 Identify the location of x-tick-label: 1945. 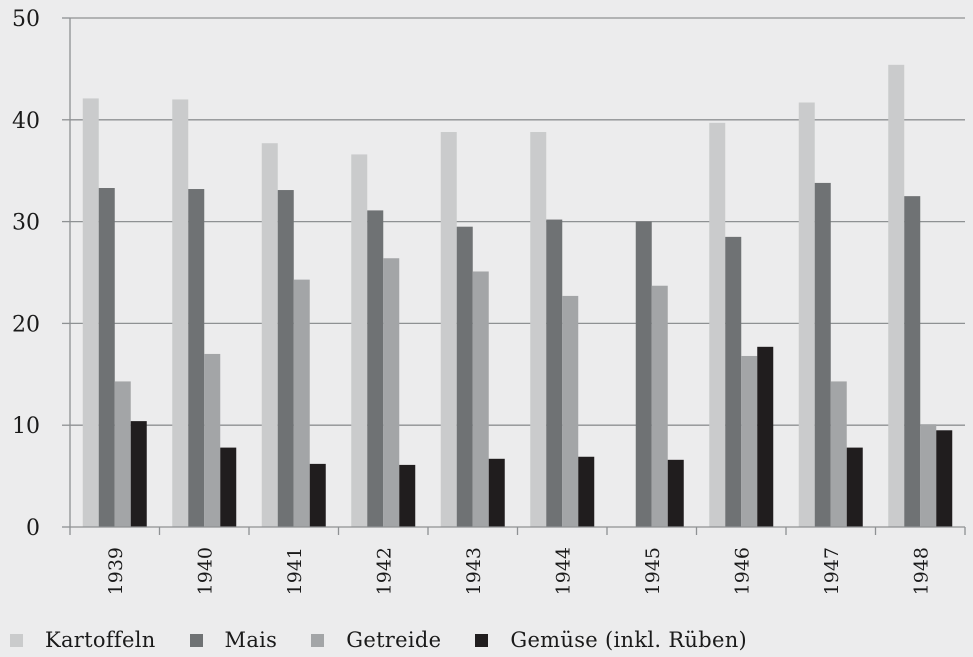
(653, 571).